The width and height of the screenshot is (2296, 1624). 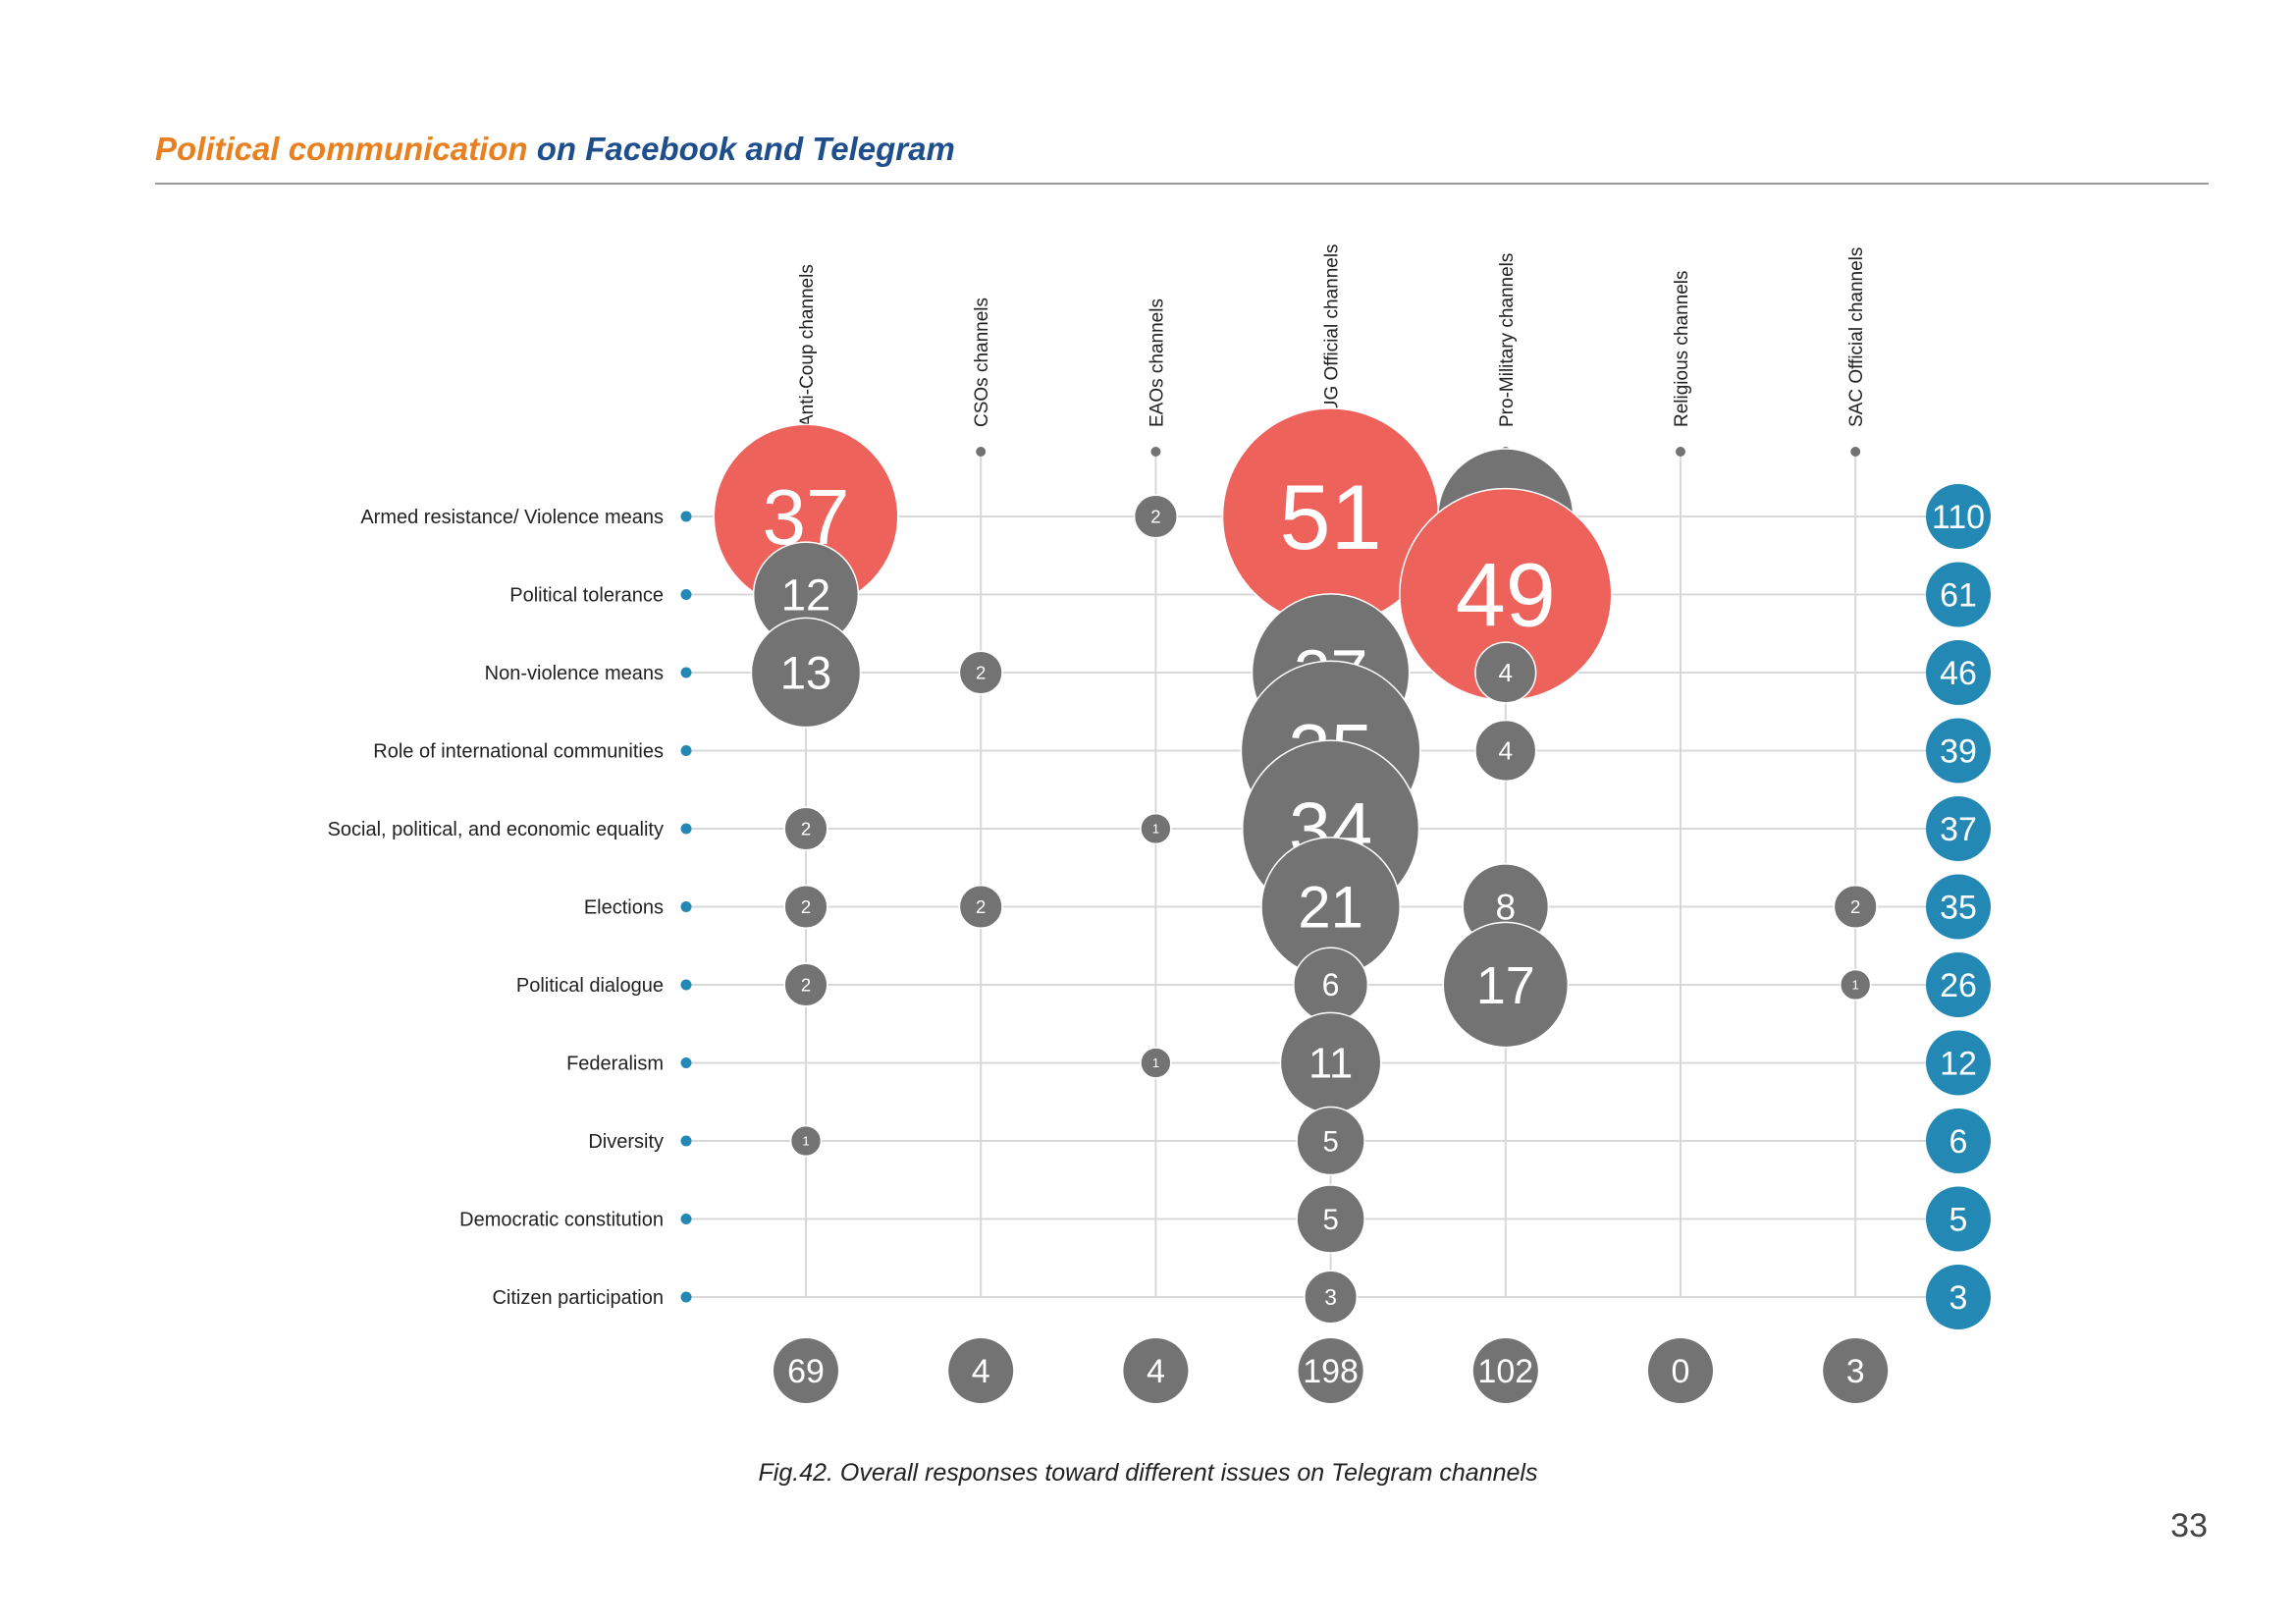 What do you see at coordinates (1682, 349) in the screenshot?
I see `column-label: Religious channels` at bounding box center [1682, 349].